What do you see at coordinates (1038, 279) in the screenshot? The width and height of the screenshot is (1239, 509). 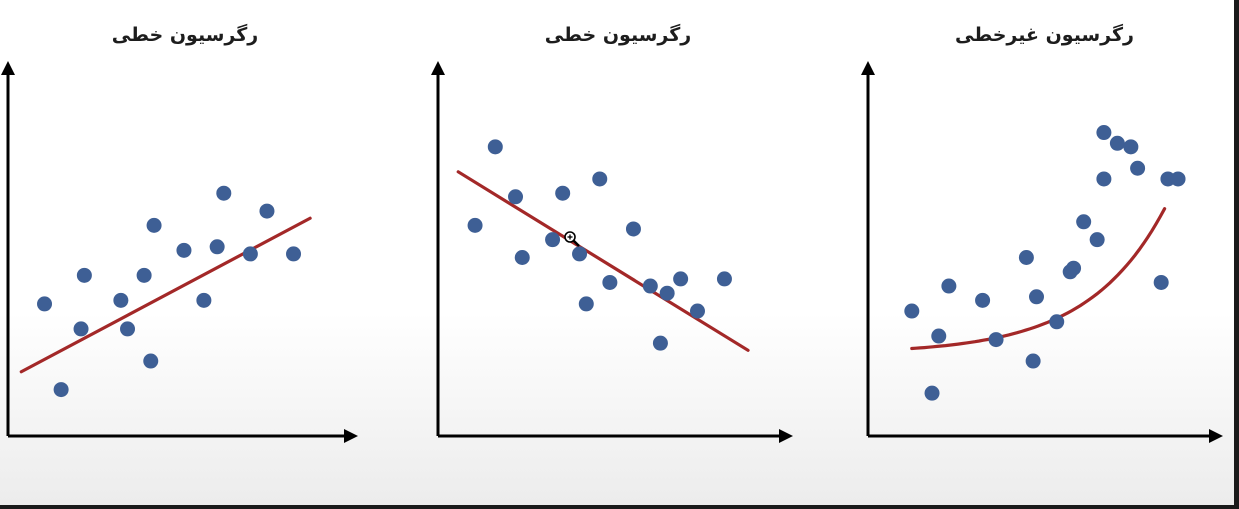 I see `regression-curve` at bounding box center [1038, 279].